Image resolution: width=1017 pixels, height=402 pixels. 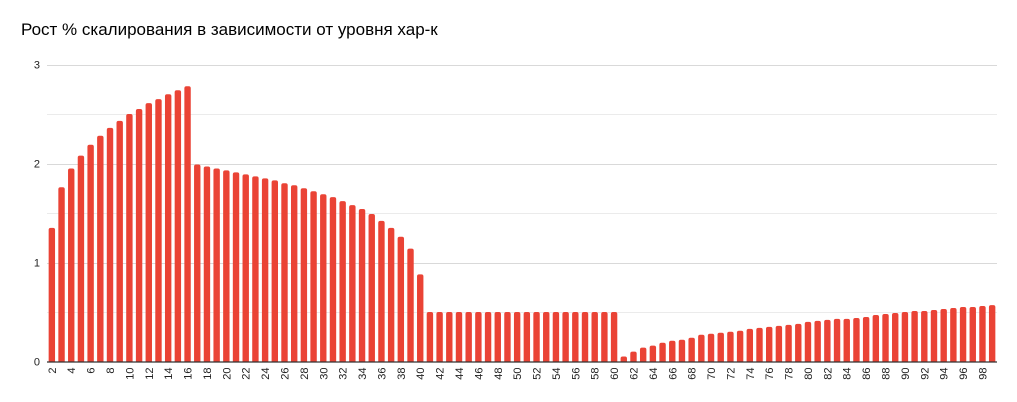 I want to click on x-tick-label: 76, so click(x=770, y=374).